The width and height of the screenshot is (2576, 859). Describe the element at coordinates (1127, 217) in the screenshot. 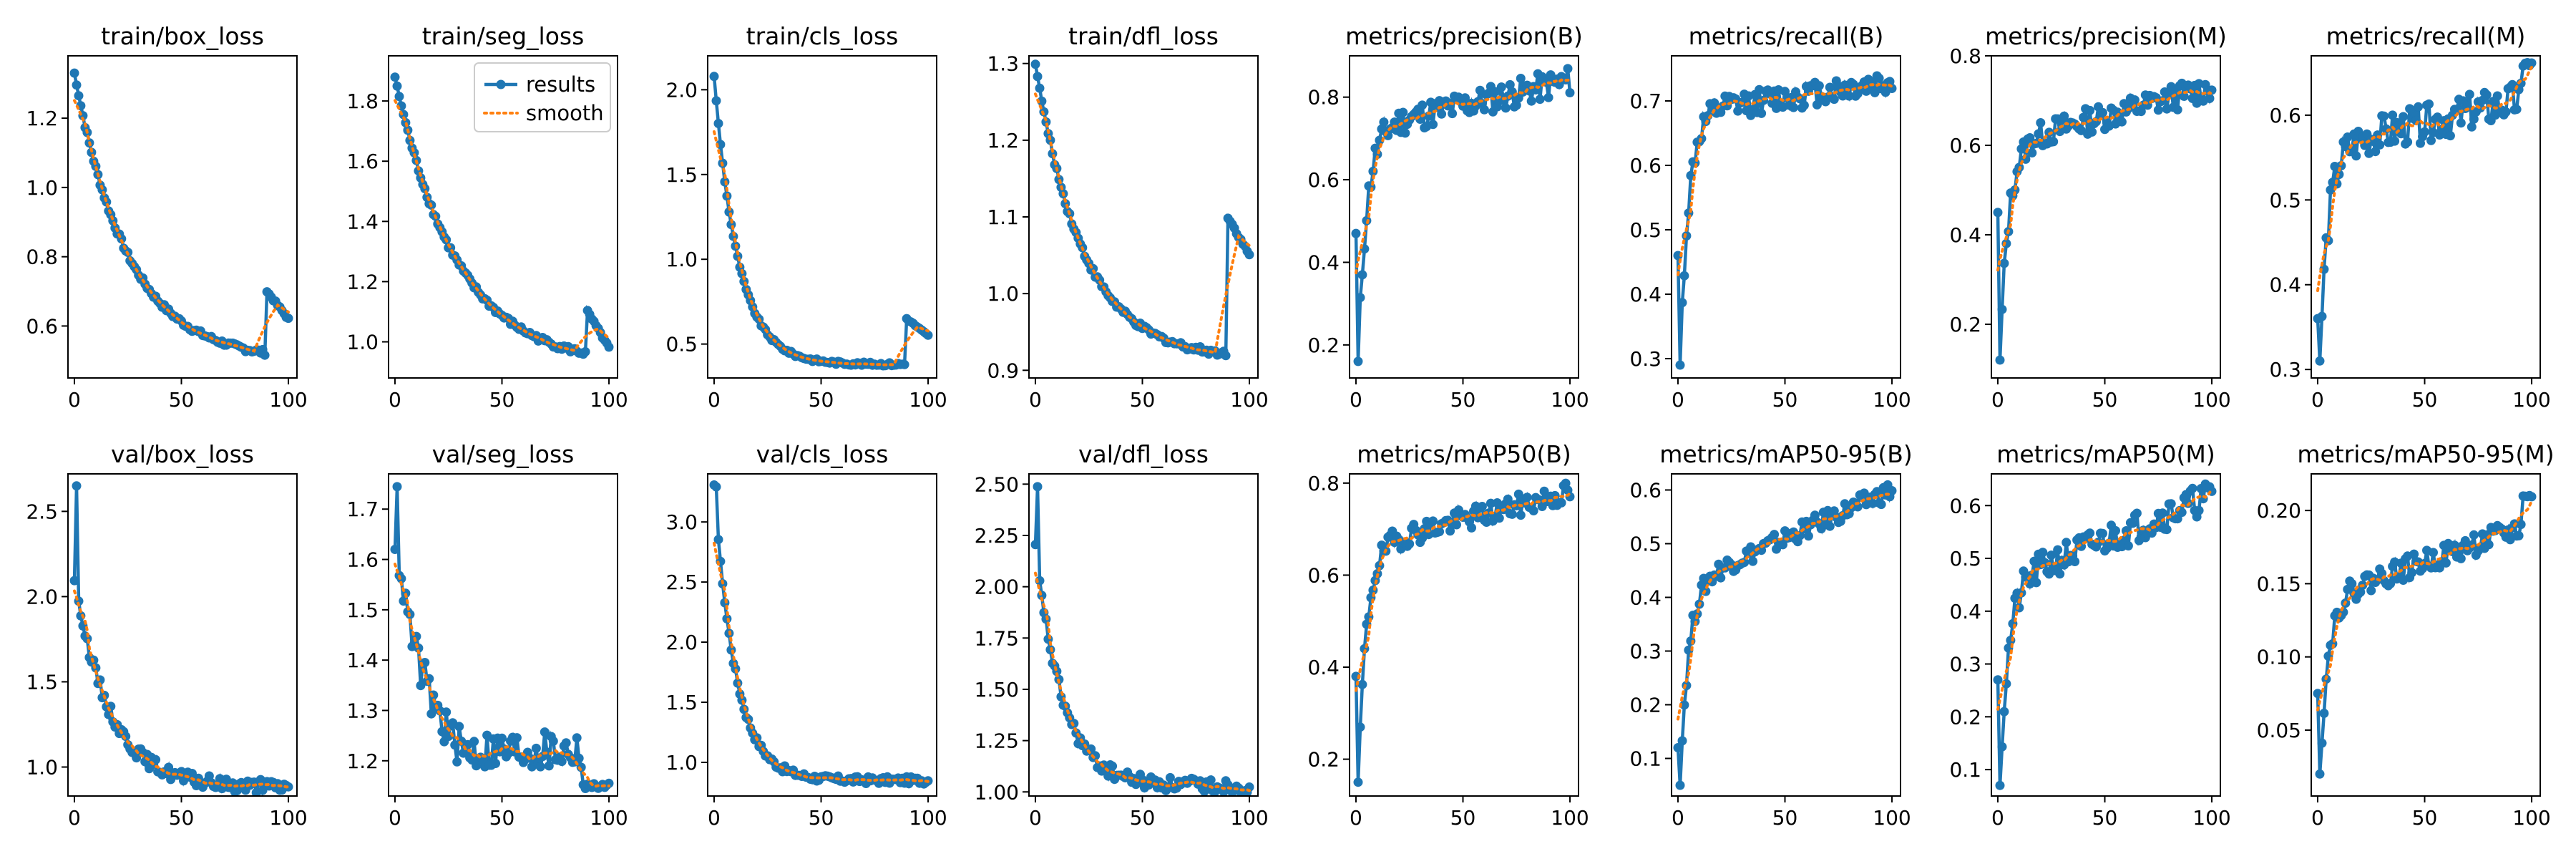

I see `subplot: train/dfl_loss 0 50 100 0.9 1.0 1.1 1.2 1.3` at that location.